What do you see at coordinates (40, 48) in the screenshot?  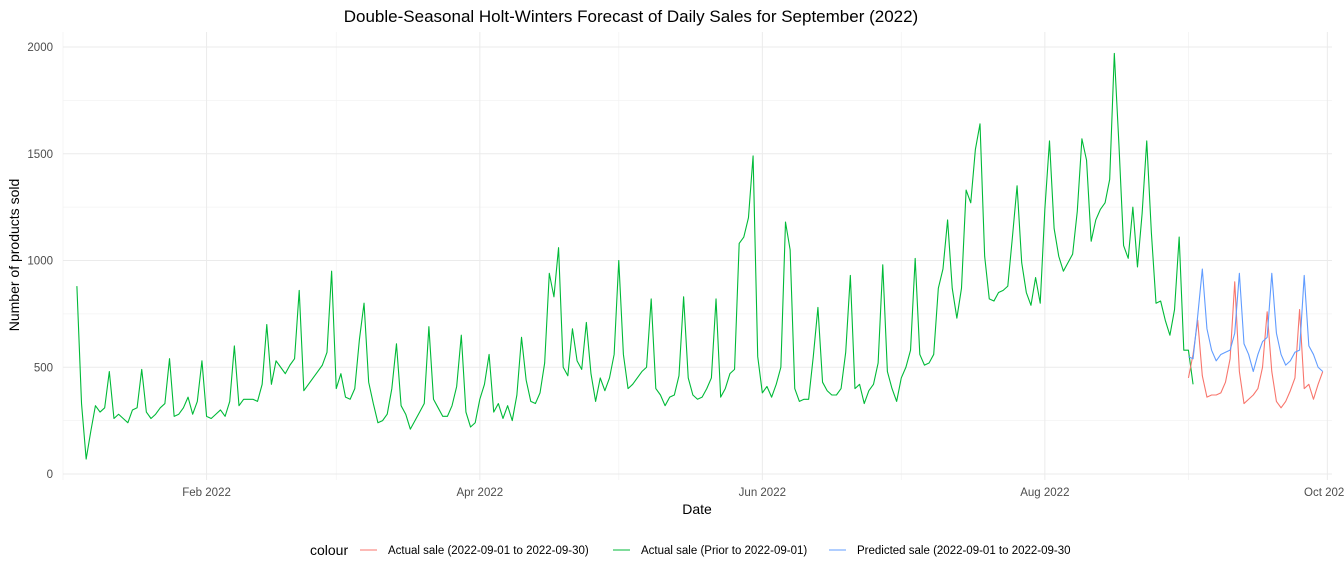 I see `y-tick-label: 2000` at bounding box center [40, 48].